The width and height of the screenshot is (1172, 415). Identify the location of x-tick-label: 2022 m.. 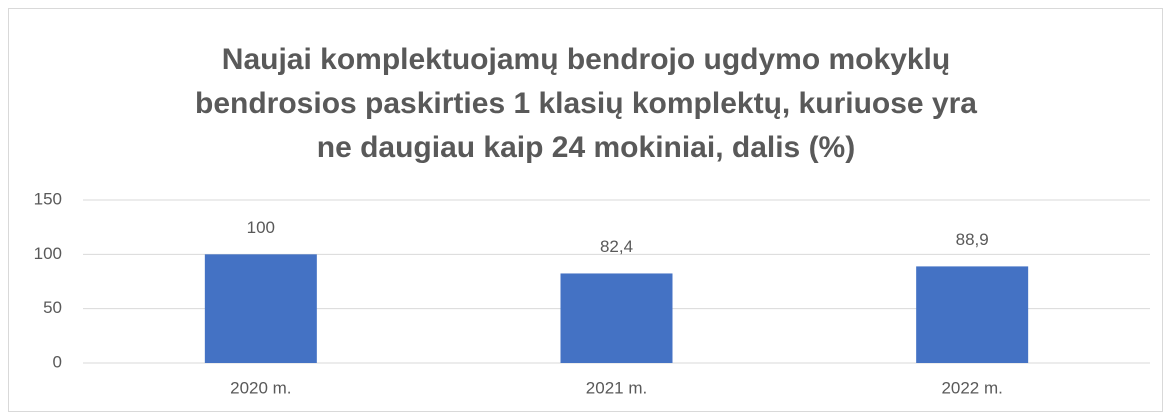
(971, 387).